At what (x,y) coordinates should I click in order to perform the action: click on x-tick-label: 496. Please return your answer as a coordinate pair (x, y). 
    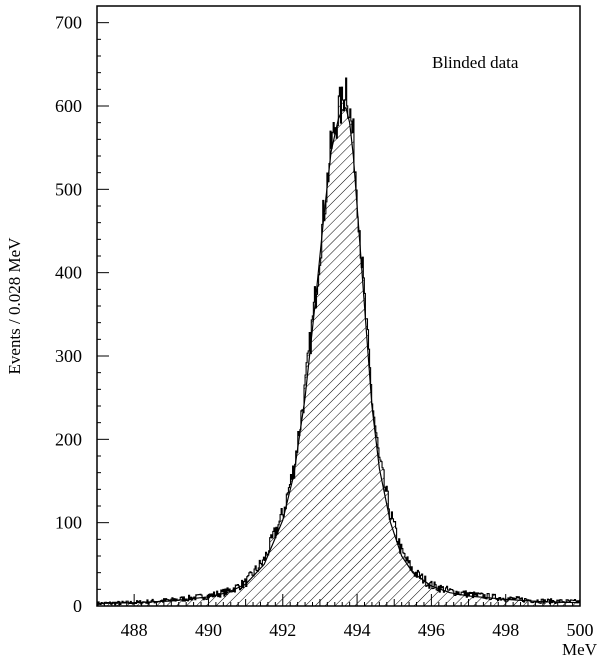
    Looking at the image, I should click on (431, 630).